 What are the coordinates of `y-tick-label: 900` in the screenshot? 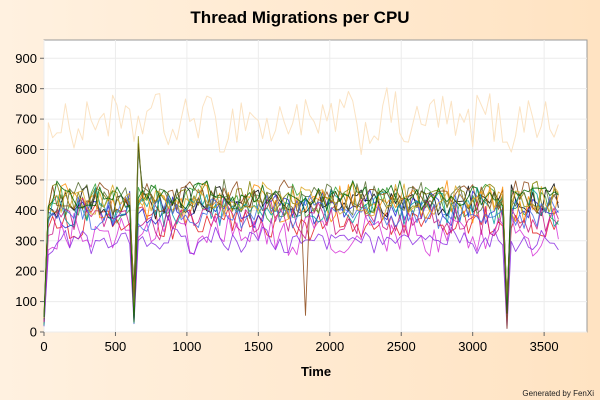 It's located at (26, 58).